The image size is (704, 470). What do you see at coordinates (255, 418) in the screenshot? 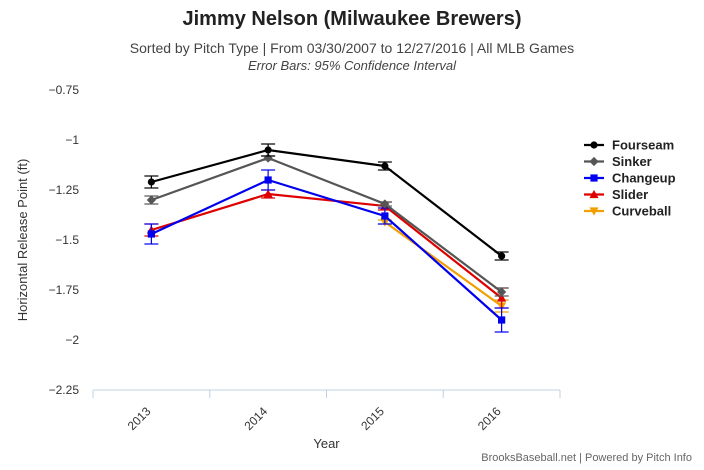
I see `x-tick-label: 2014` at bounding box center [255, 418].